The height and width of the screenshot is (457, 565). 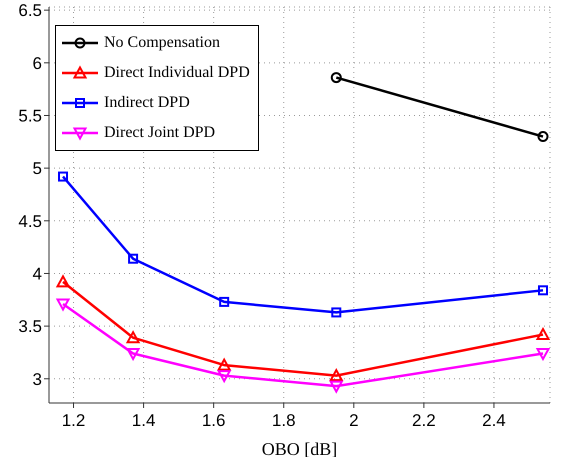 What do you see at coordinates (284, 420) in the screenshot?
I see `x-tick-label: 1.8` at bounding box center [284, 420].